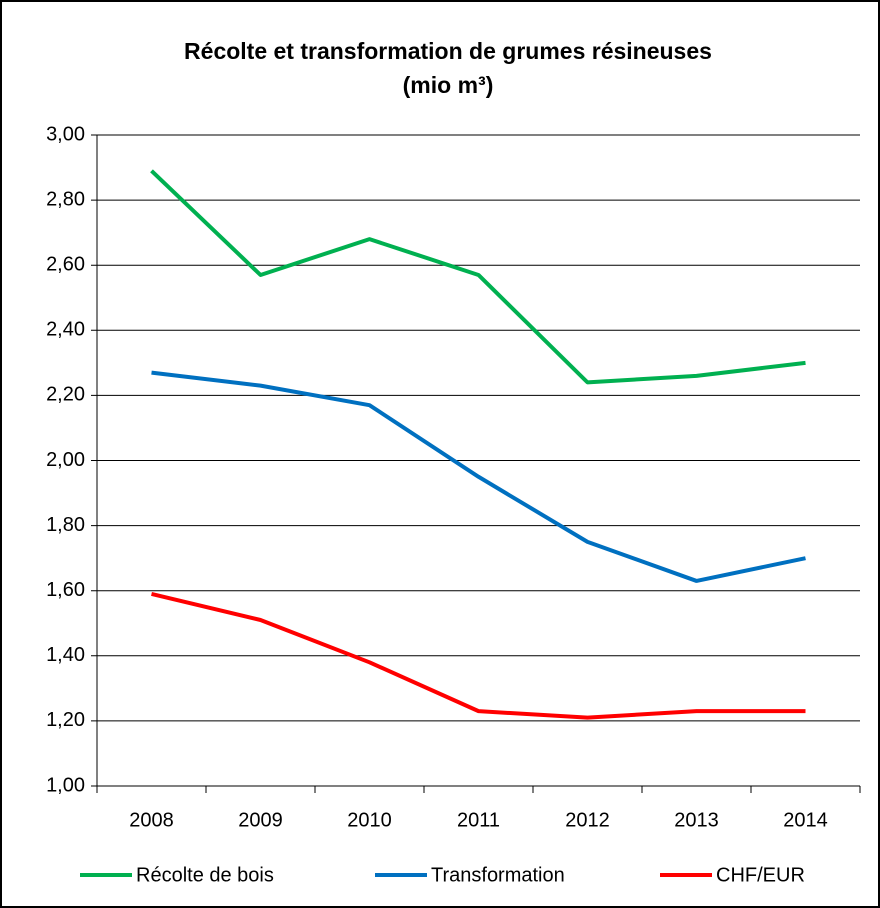  What do you see at coordinates (760, 875) in the screenshot?
I see `legend-label: CHF/EUR` at bounding box center [760, 875].